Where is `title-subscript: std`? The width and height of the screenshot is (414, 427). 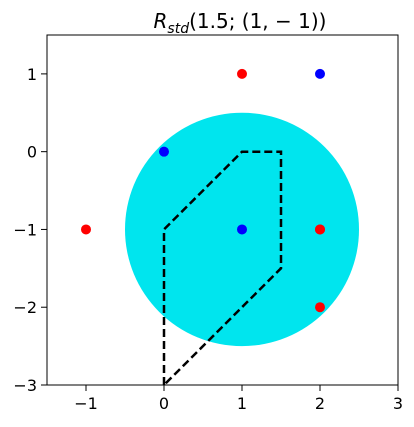
title-subscript: std is located at coordinates (178, 29).